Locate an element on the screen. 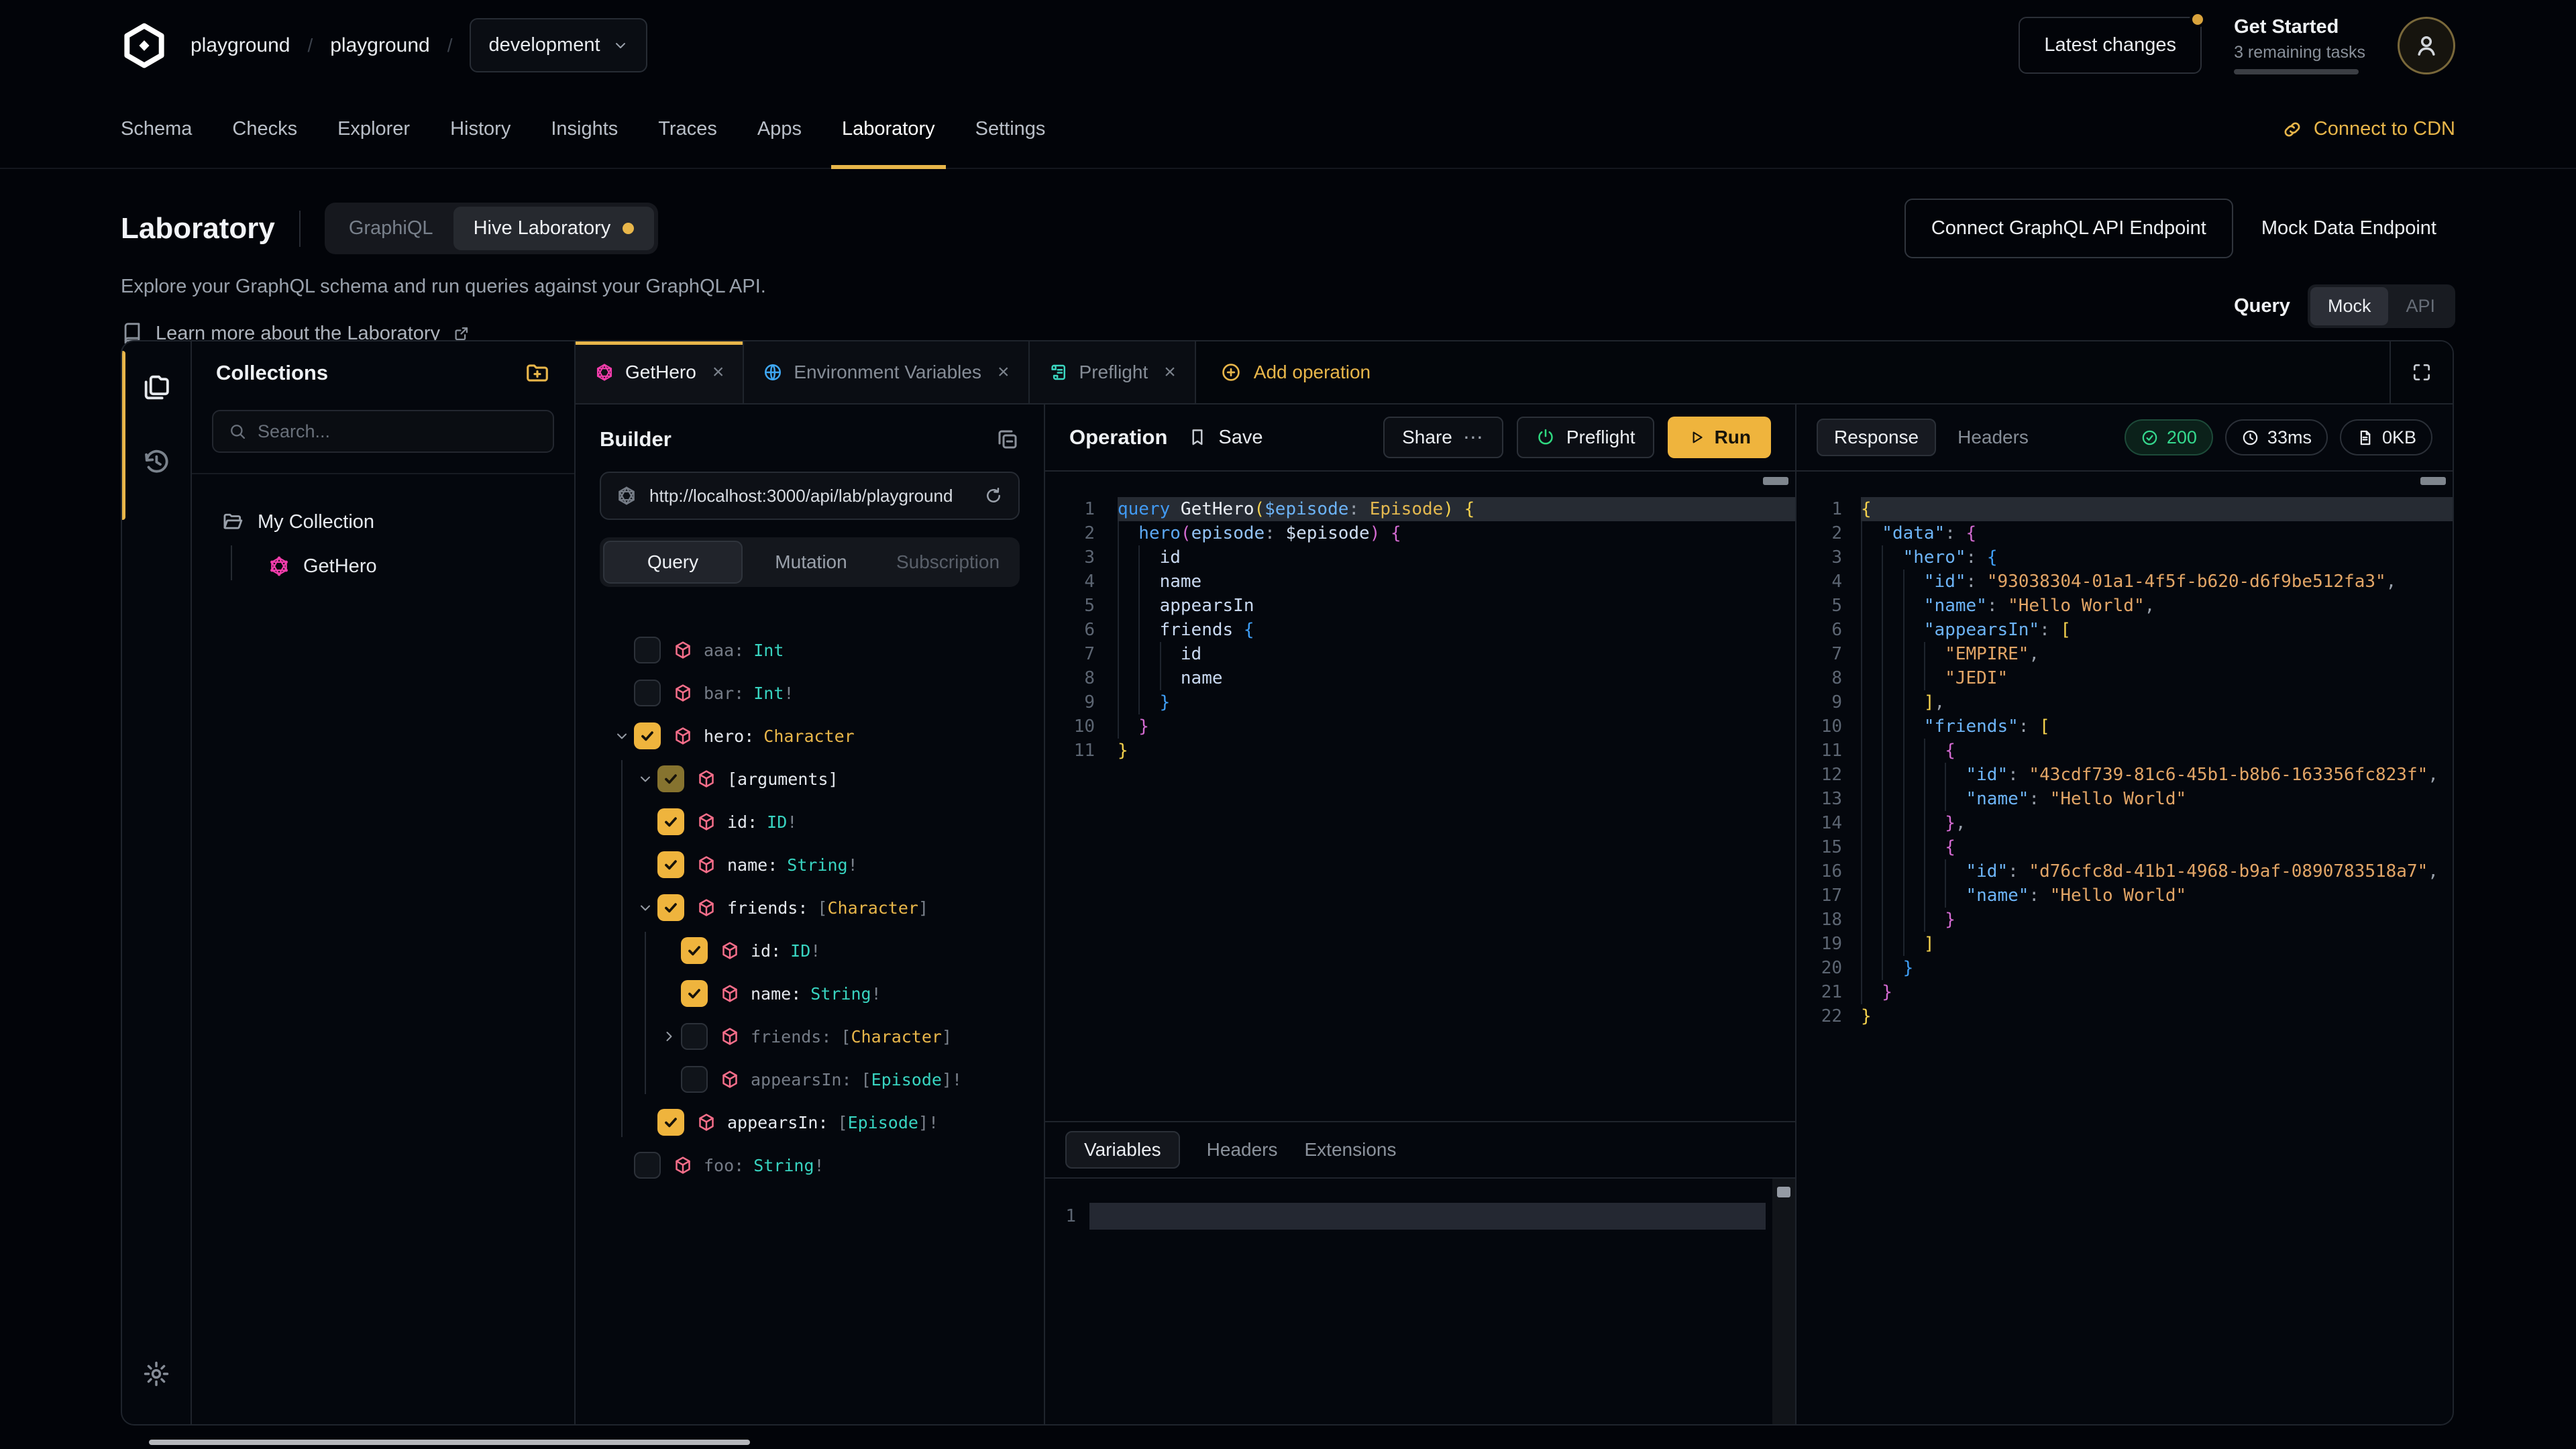 The width and height of the screenshot is (2576, 1449). nav-tab-explorer: Explorer is located at coordinates (374, 129).